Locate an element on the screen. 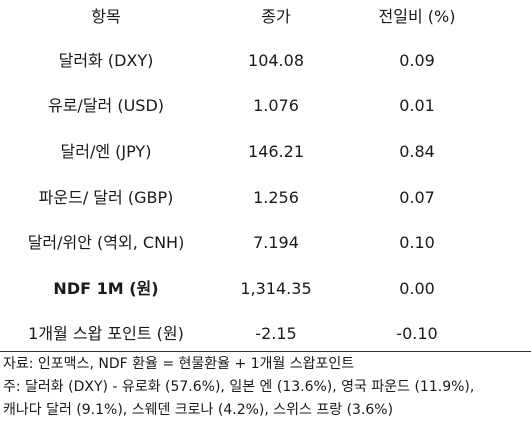  row-close: 1.076 is located at coordinates (276, 105).